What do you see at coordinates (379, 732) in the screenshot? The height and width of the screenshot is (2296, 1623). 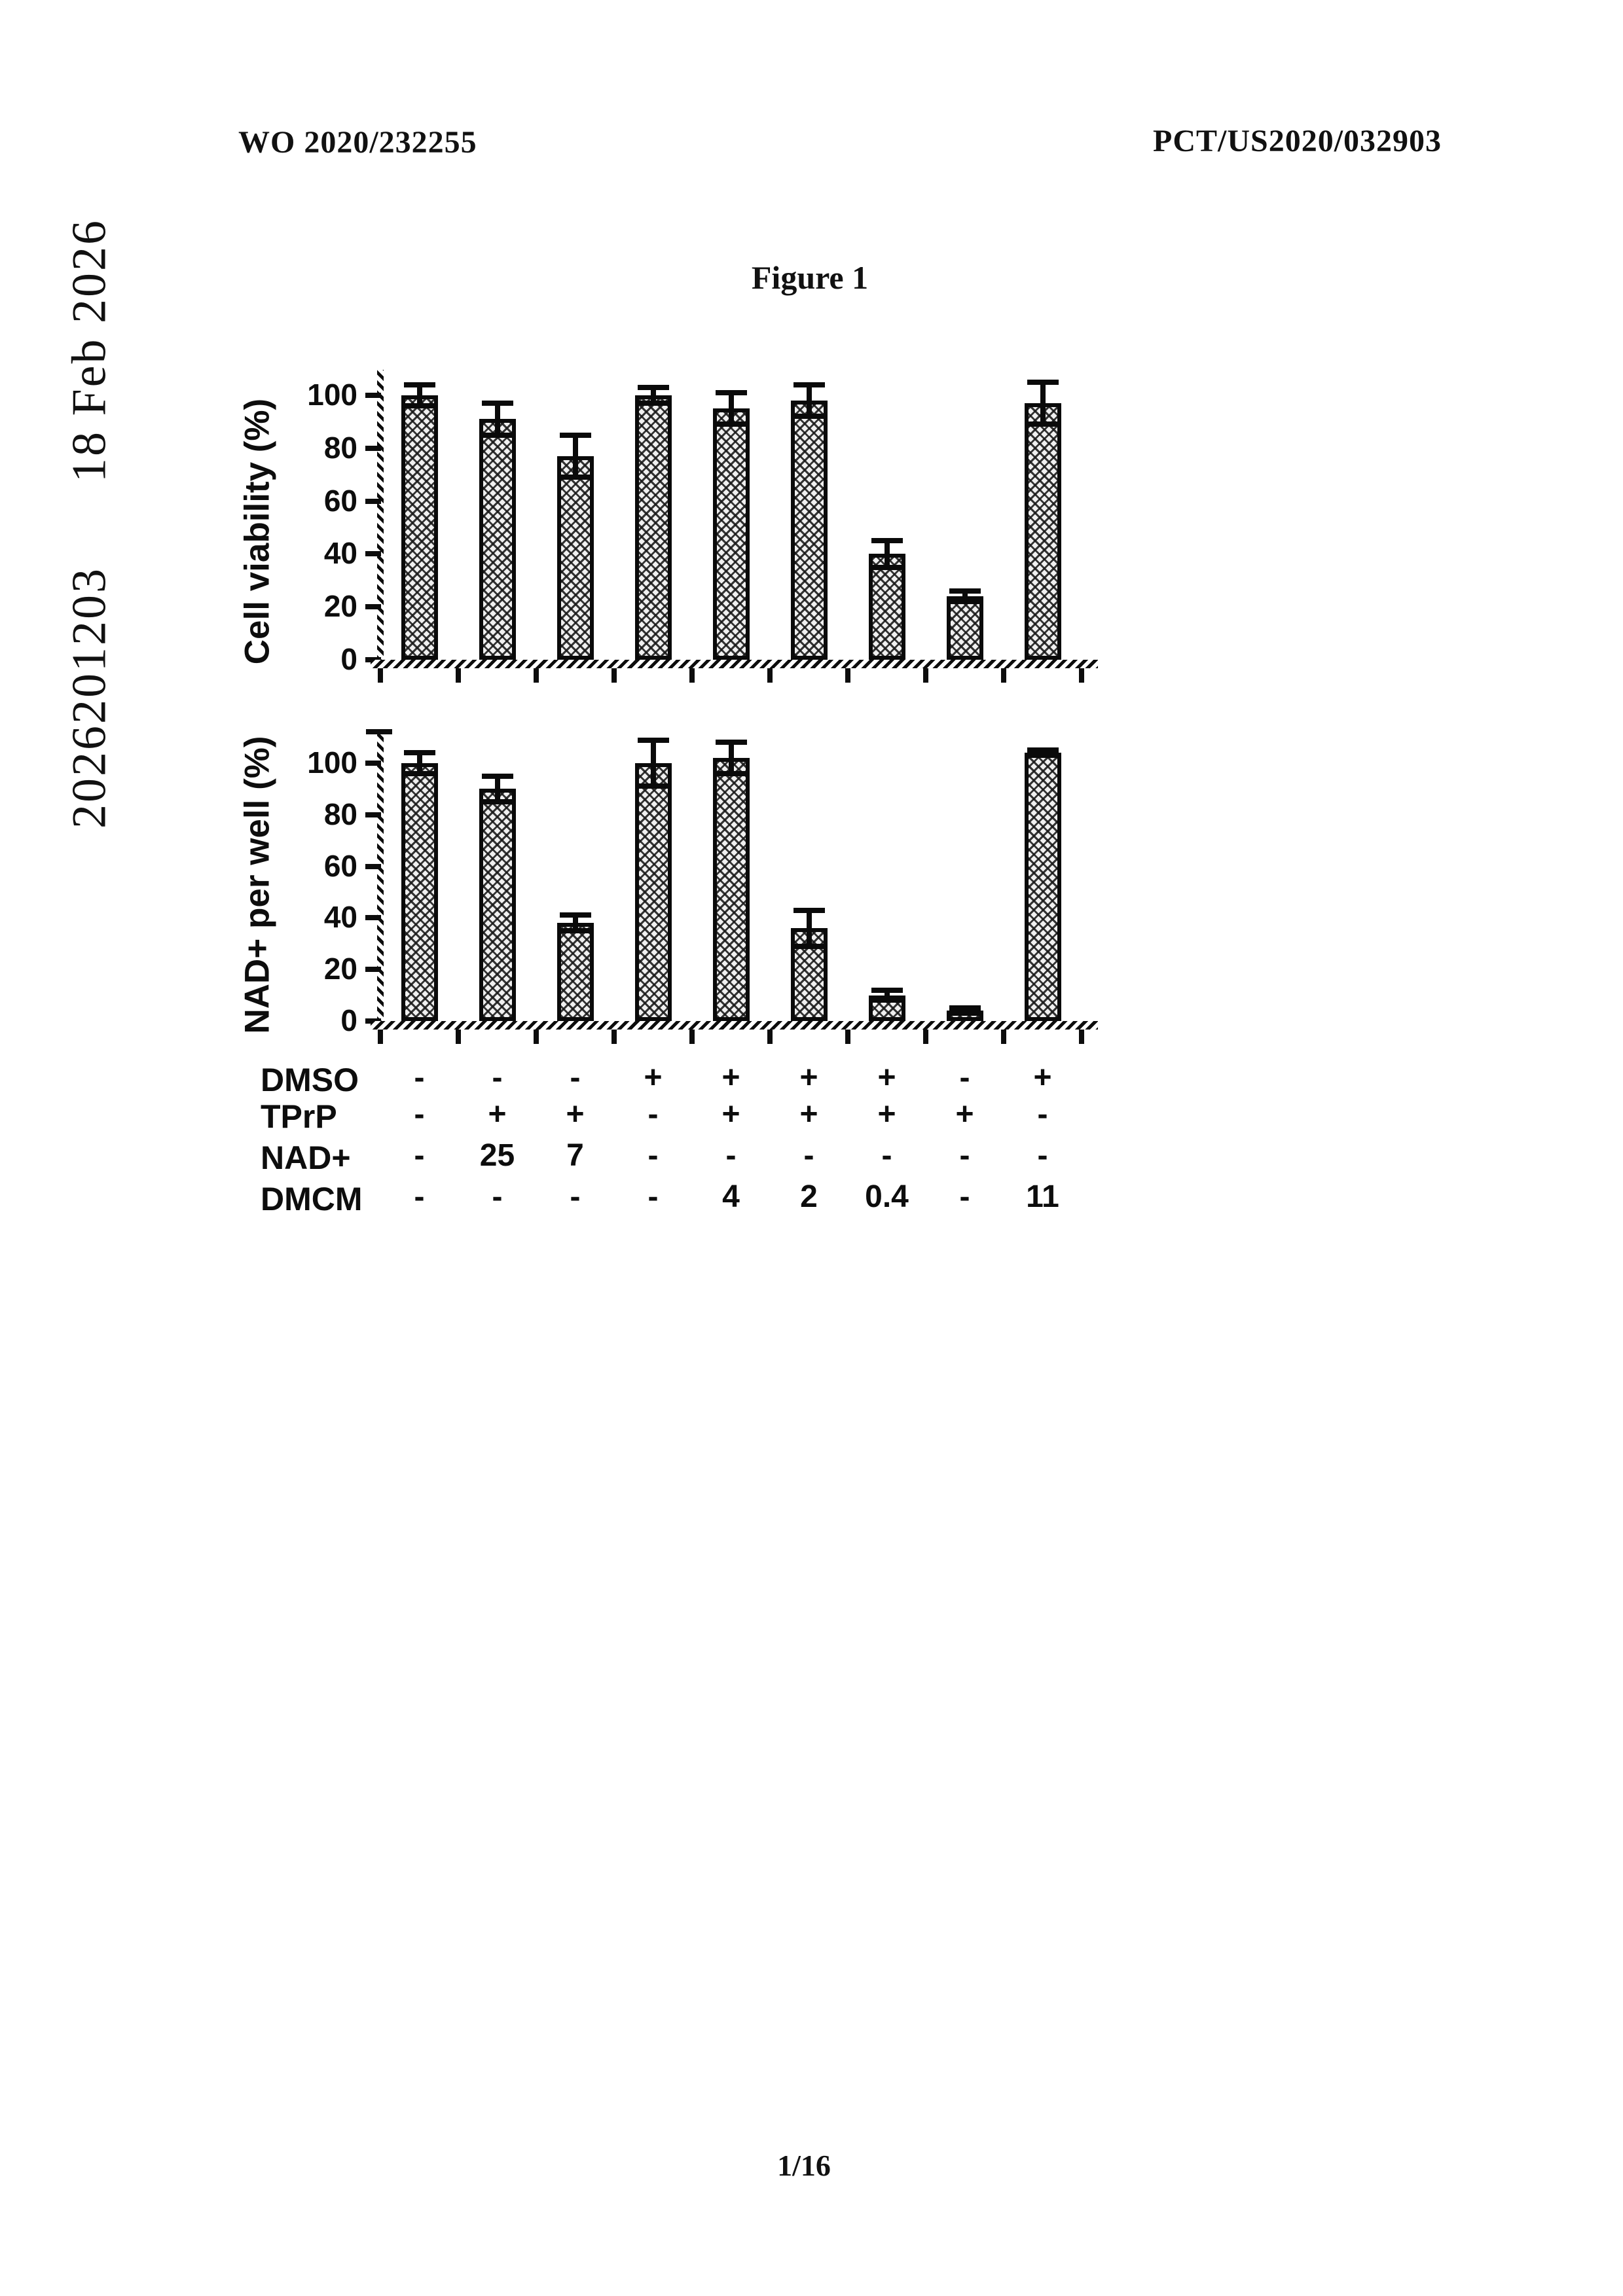 I see `y-axis-top-tick` at bounding box center [379, 732].